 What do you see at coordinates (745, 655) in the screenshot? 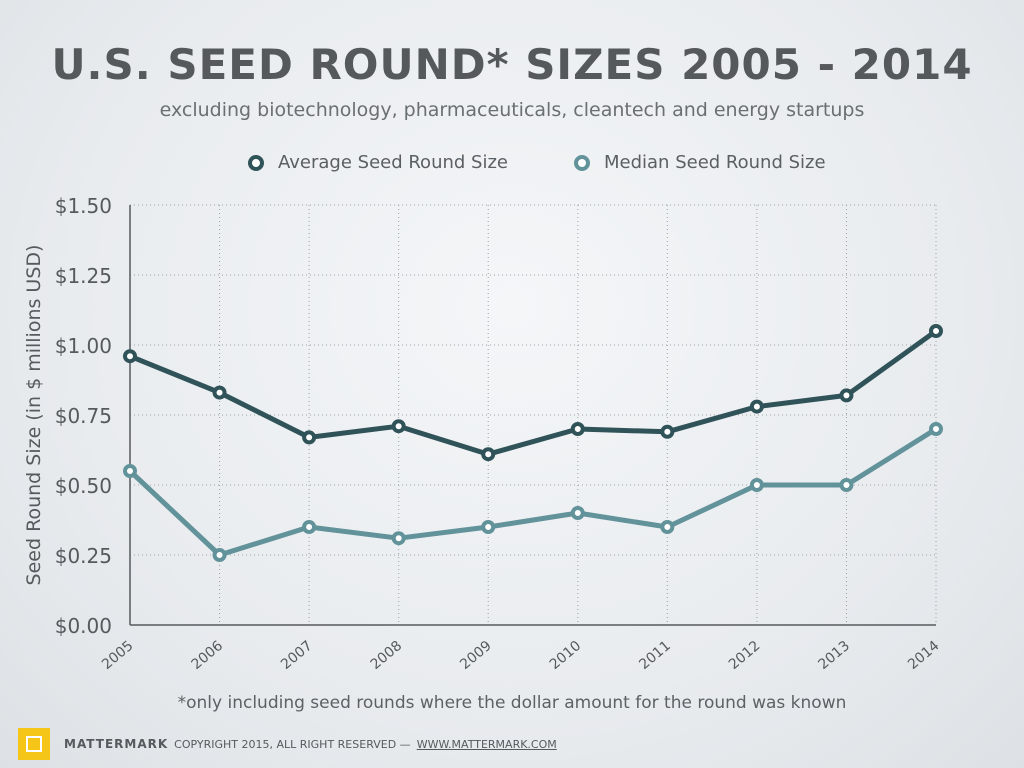
I see `x-tick-label: 2012` at bounding box center [745, 655].